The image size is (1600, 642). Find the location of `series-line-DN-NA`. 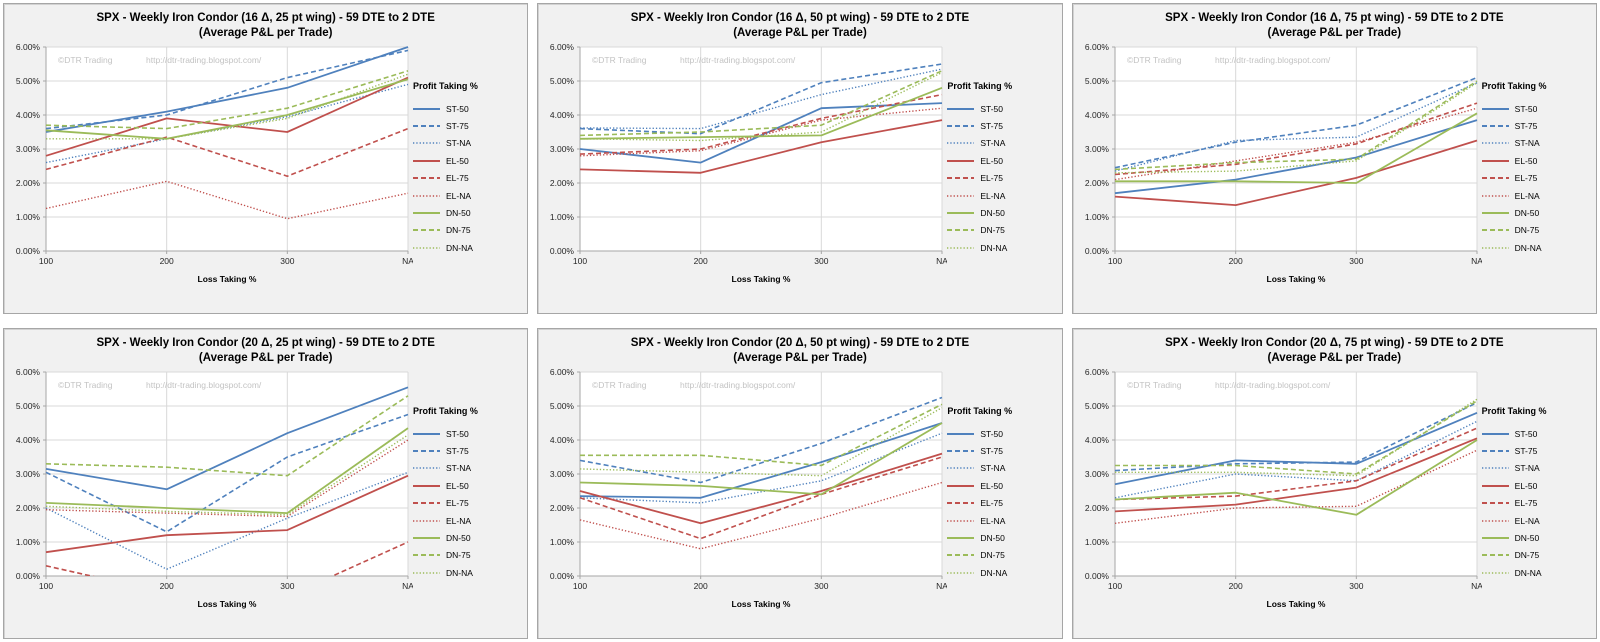

series-line-DN-NA is located at coordinates (761, 442).